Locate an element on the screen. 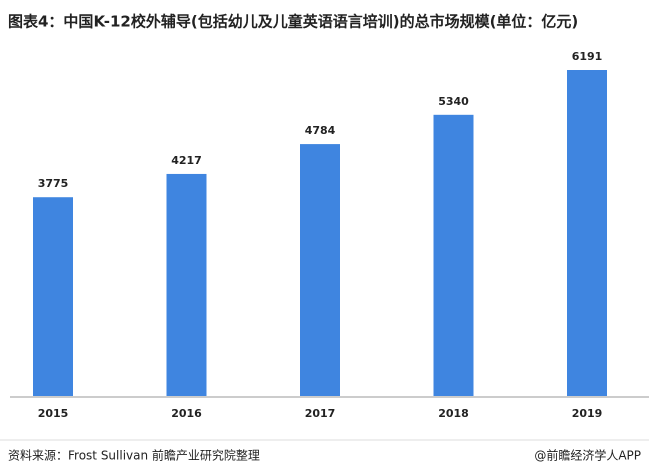 The width and height of the screenshot is (649, 476). x-tick-label: 2017 is located at coordinates (320, 413).